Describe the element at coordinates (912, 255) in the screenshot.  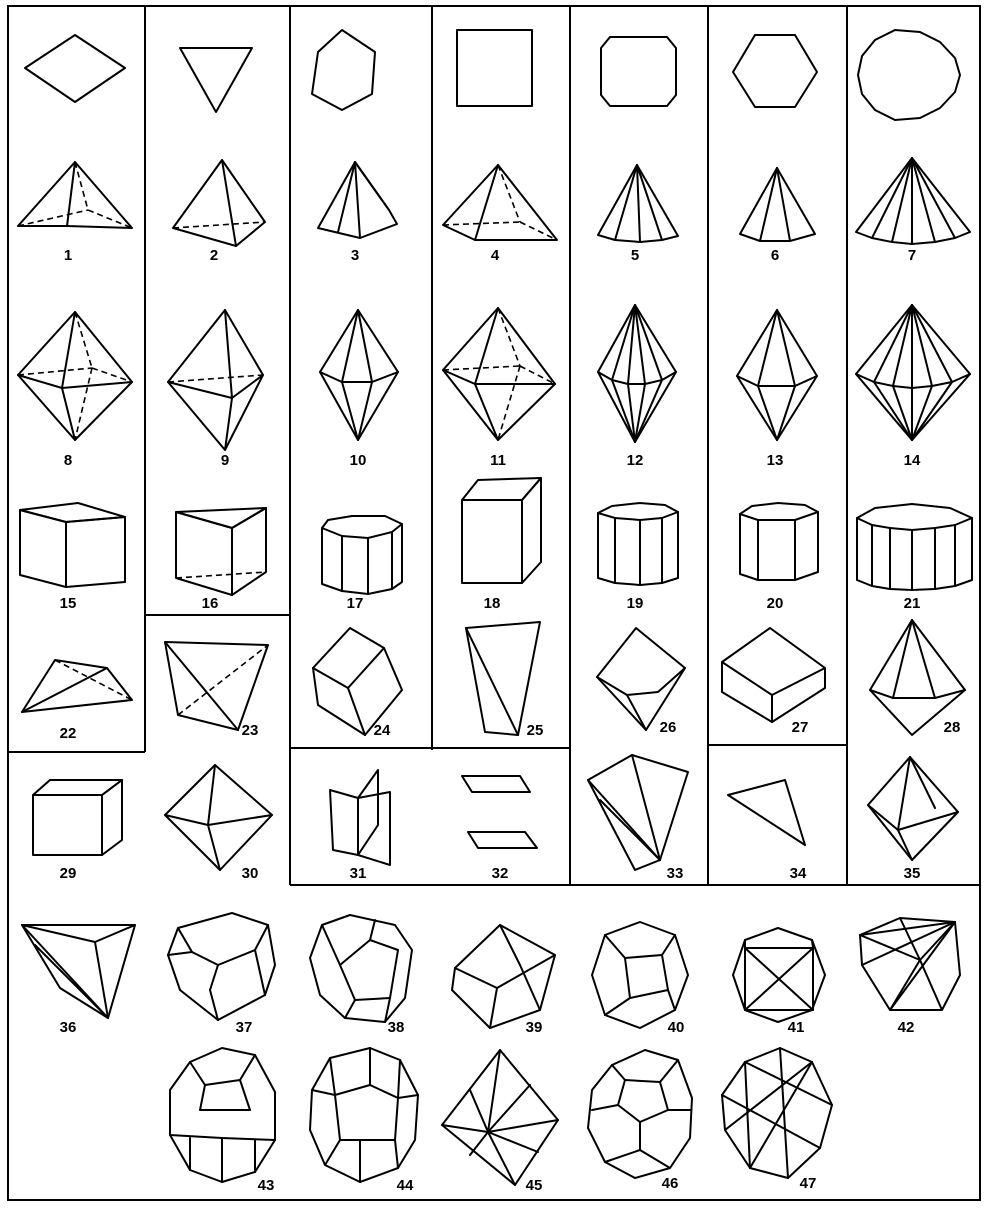
I see `crystal-label-7: 7` at that location.